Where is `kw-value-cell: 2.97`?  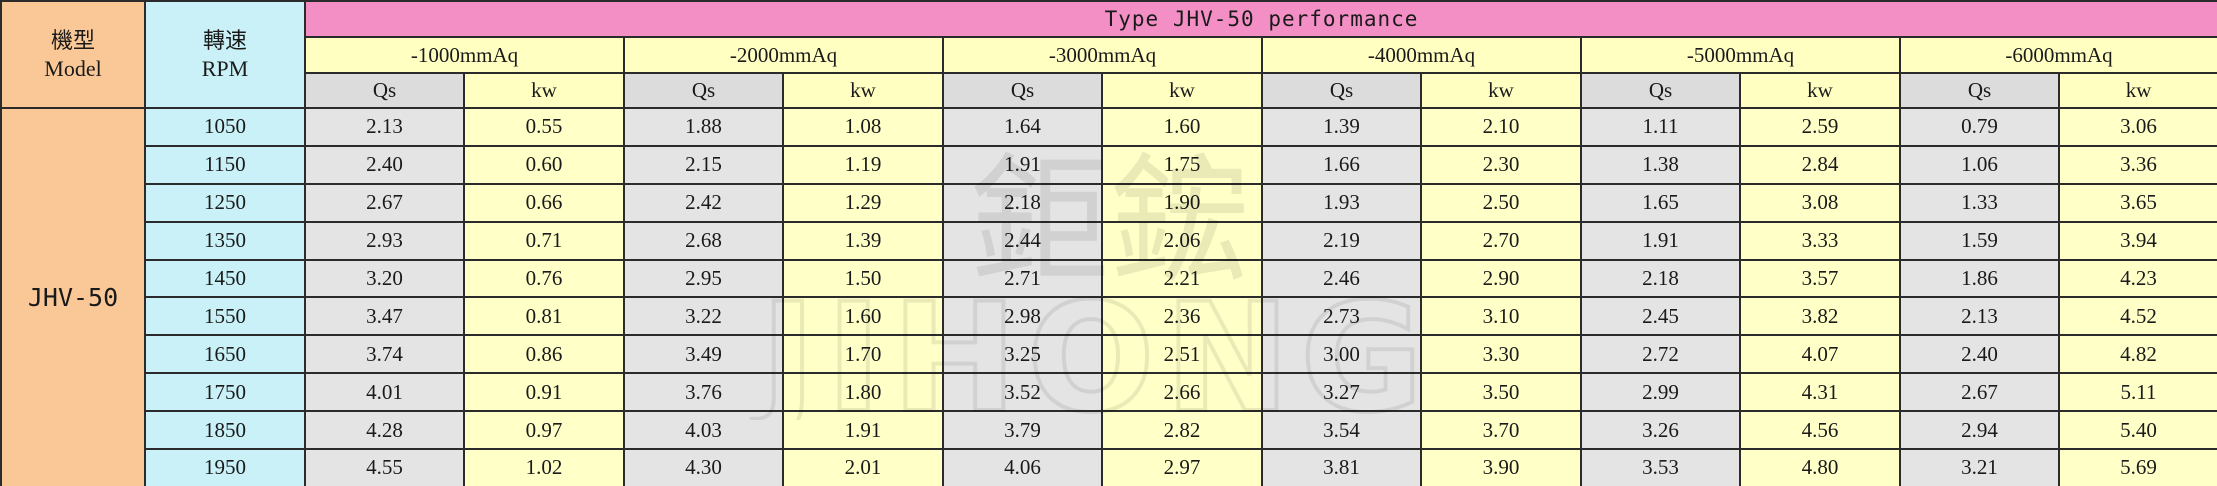 kw-value-cell: 2.97 is located at coordinates (1182, 467).